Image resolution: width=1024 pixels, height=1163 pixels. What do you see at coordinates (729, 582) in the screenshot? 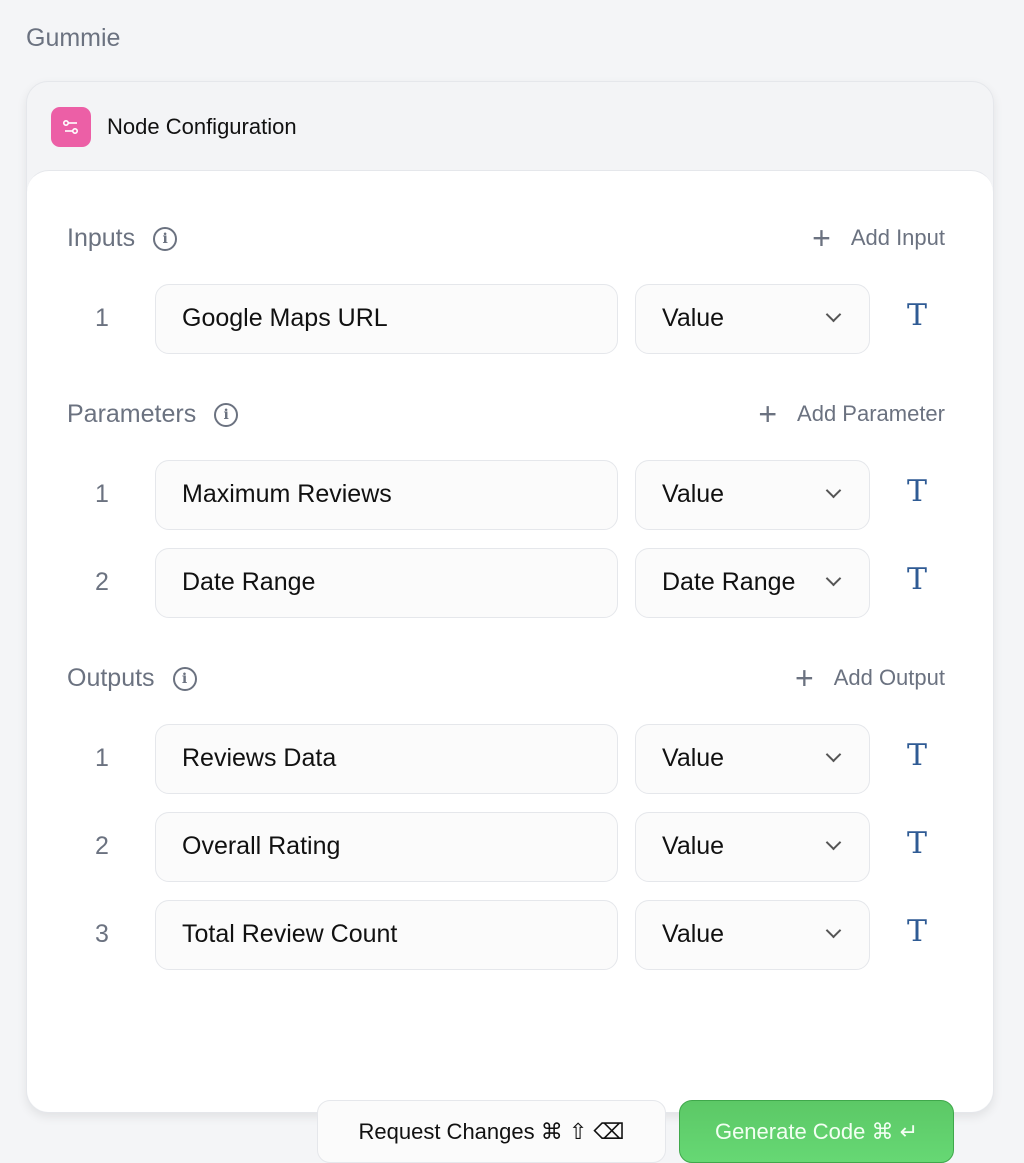
I see `type-value: Date Range` at bounding box center [729, 582].